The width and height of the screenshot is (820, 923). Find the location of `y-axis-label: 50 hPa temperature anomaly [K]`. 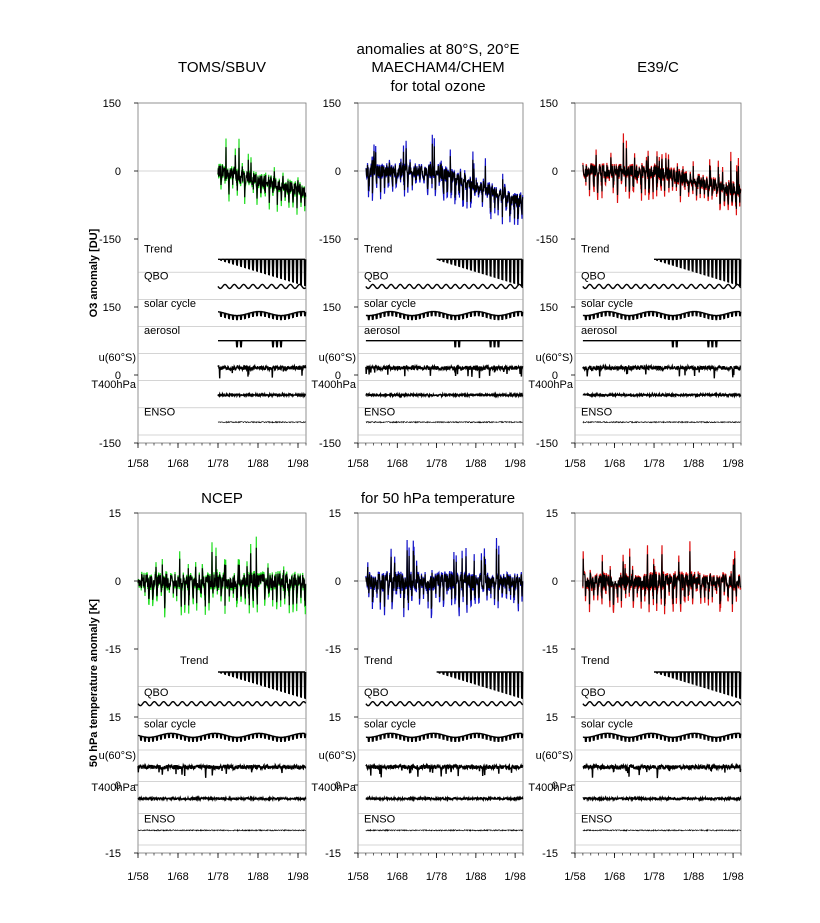

y-axis-label: 50 hPa temperature anomaly [K] is located at coordinates (94, 683).